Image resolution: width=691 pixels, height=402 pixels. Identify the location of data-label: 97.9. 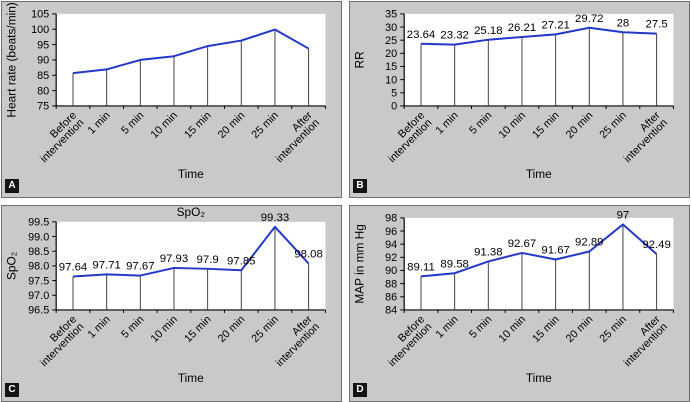
(208, 260).